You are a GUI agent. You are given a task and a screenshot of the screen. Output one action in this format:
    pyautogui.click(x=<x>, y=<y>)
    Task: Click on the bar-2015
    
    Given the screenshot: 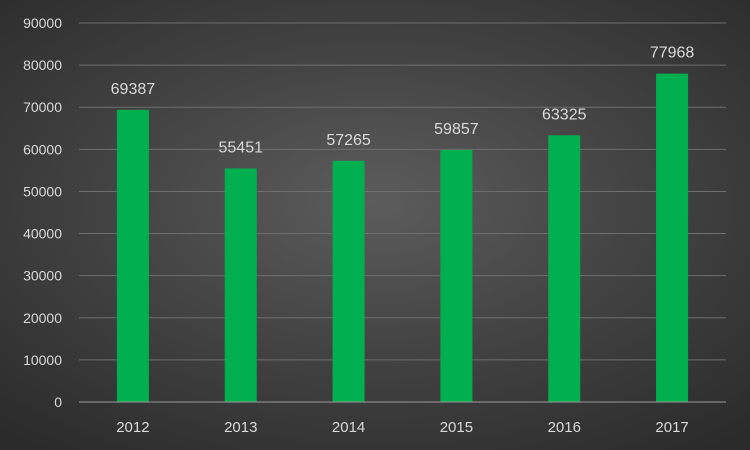 What is the action you would take?
    pyautogui.click(x=456, y=275)
    